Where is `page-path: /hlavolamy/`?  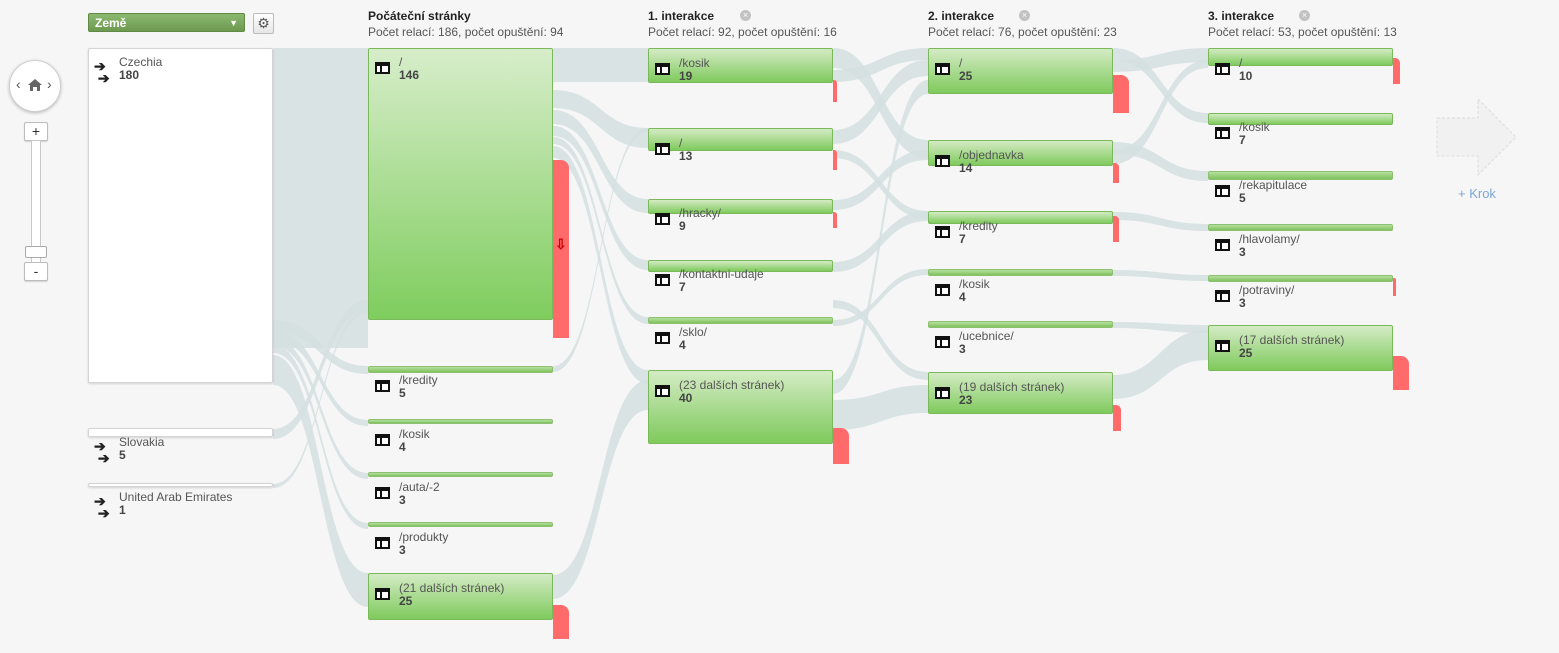 page-path: /hlavolamy/ is located at coordinates (1269, 239).